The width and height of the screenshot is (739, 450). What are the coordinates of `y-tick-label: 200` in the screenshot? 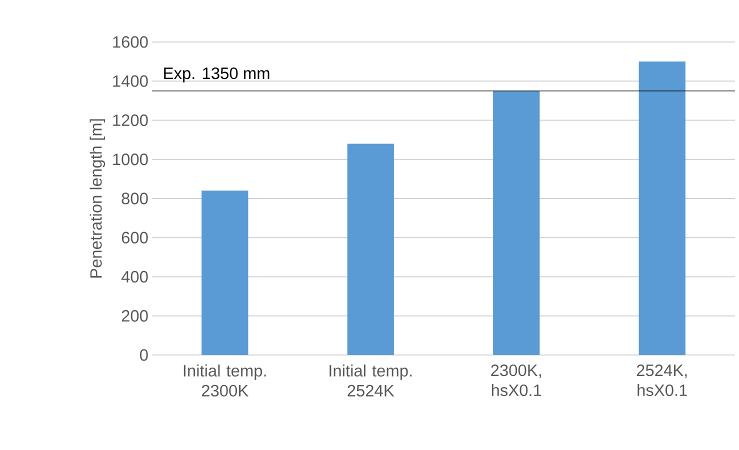 It's located at (135, 316).